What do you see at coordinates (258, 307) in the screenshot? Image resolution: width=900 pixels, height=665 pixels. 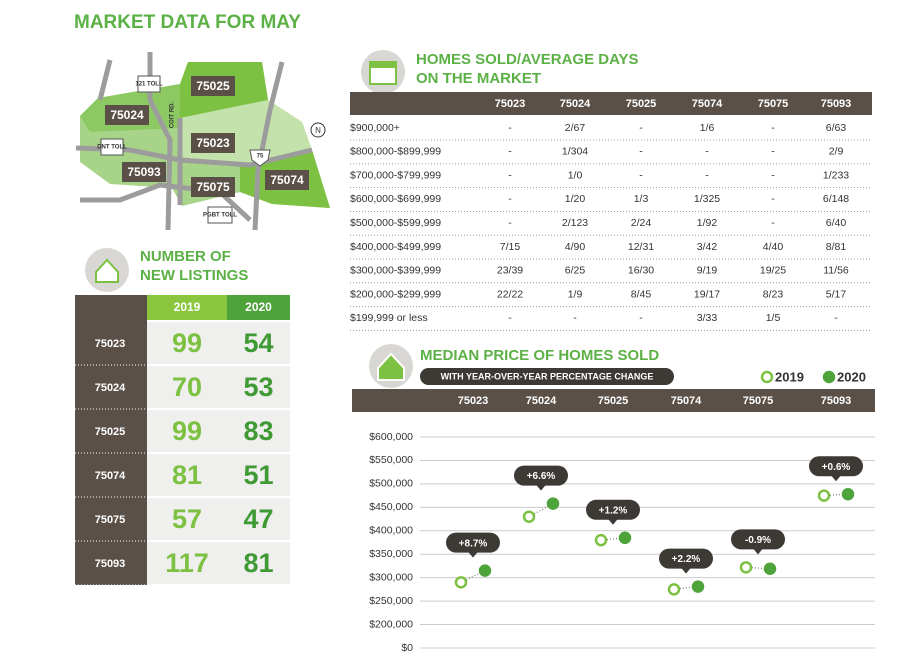 I see `column-header: 2020` at bounding box center [258, 307].